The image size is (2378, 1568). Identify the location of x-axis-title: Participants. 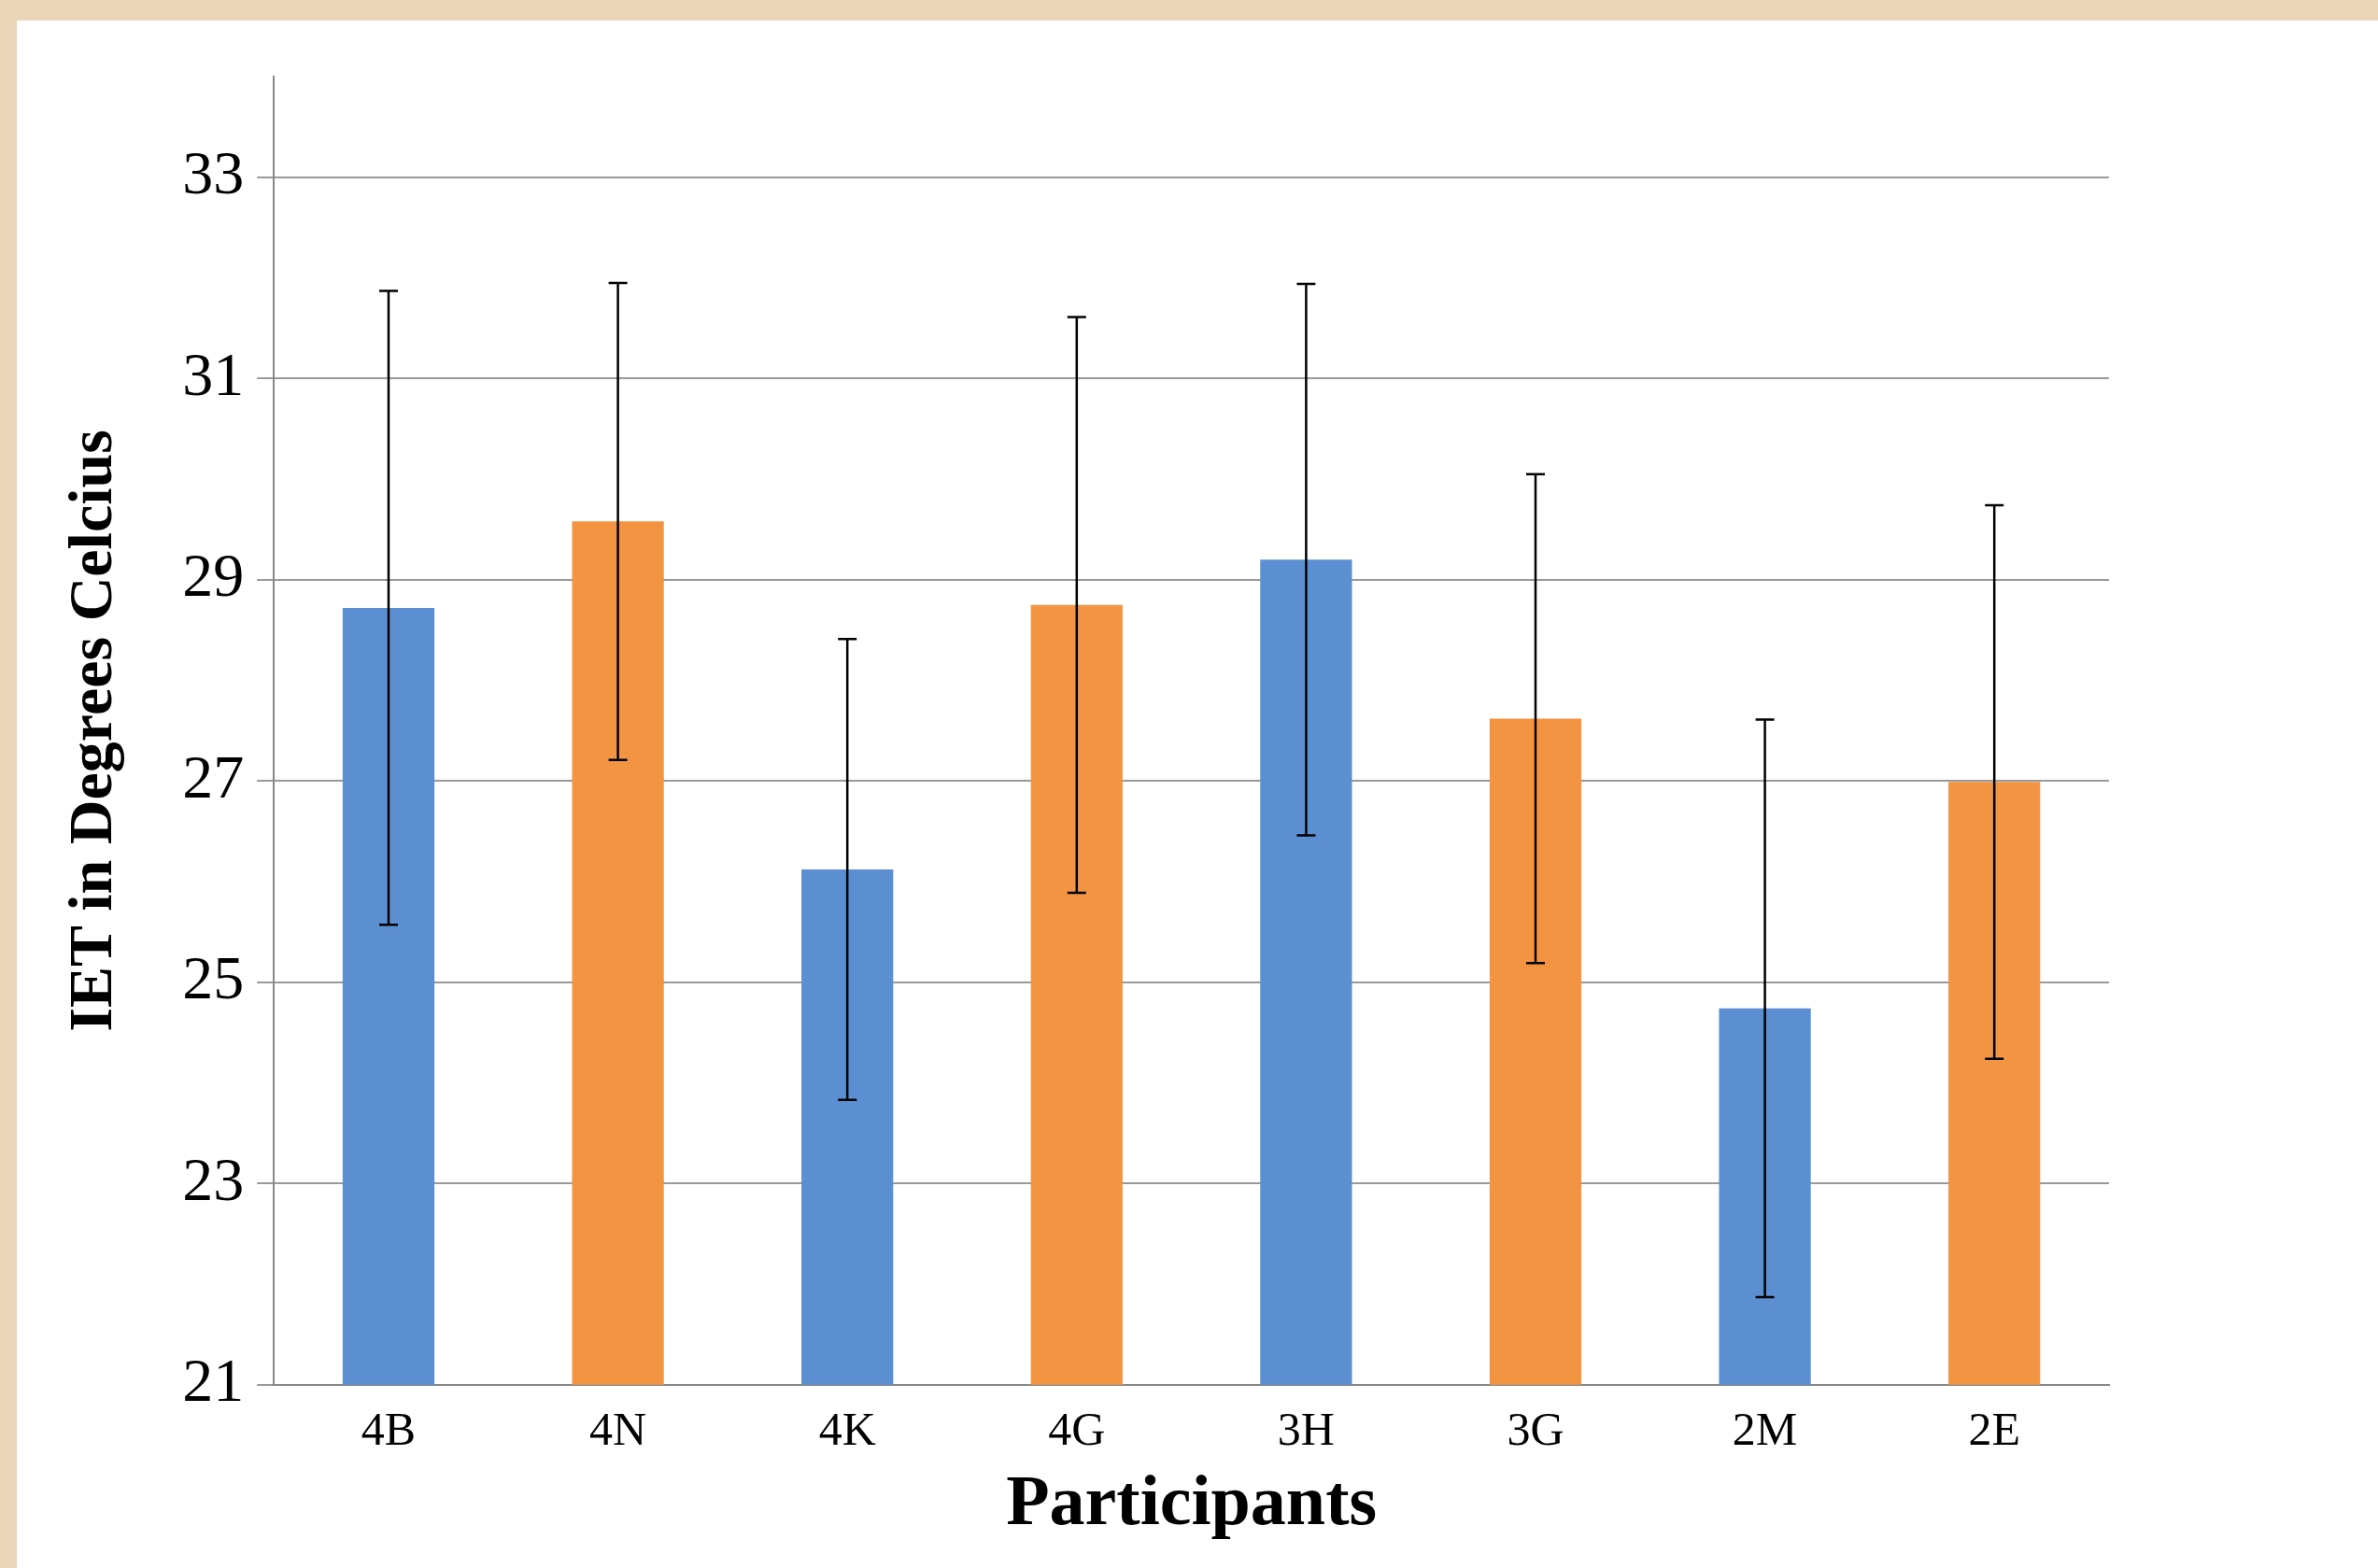
(1192, 1500).